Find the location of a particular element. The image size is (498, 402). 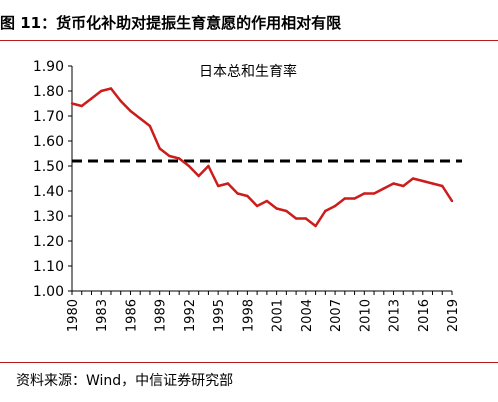

y-tick-label: 1.30 is located at coordinates (48, 217).